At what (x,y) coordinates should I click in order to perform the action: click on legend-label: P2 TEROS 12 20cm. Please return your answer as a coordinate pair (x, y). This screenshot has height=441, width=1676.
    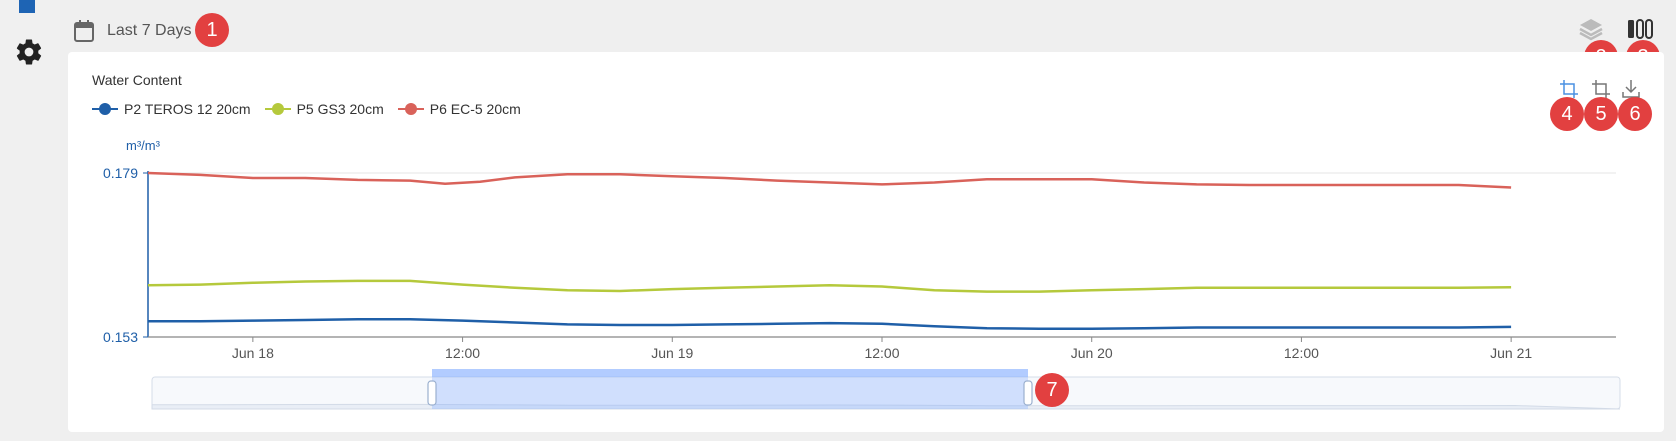
    Looking at the image, I should click on (187, 109).